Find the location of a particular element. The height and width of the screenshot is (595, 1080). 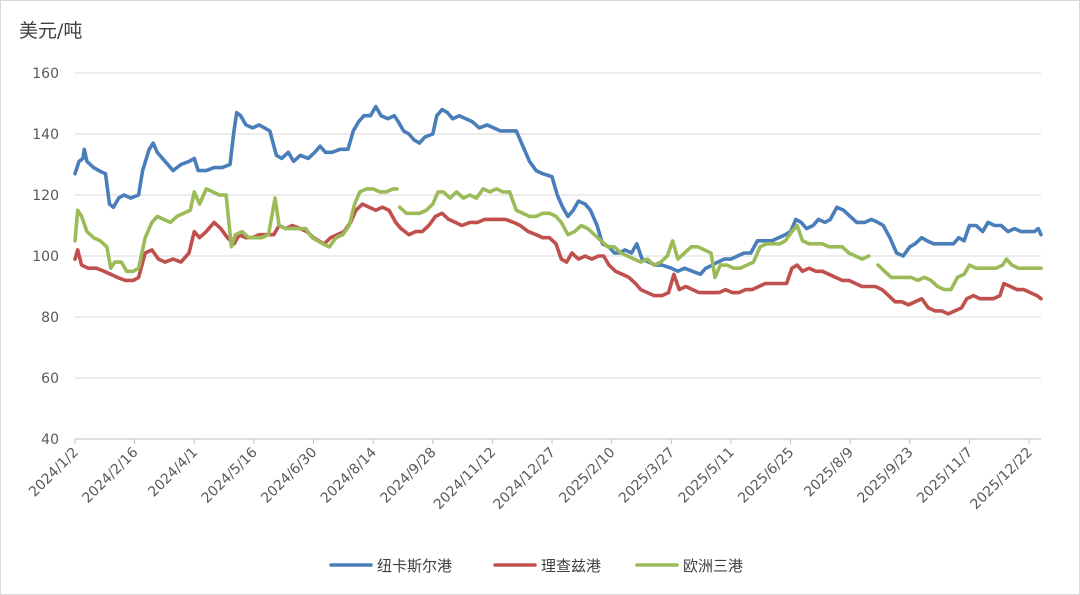

x-tick-label: 2024/6/30 is located at coordinates (289, 476).